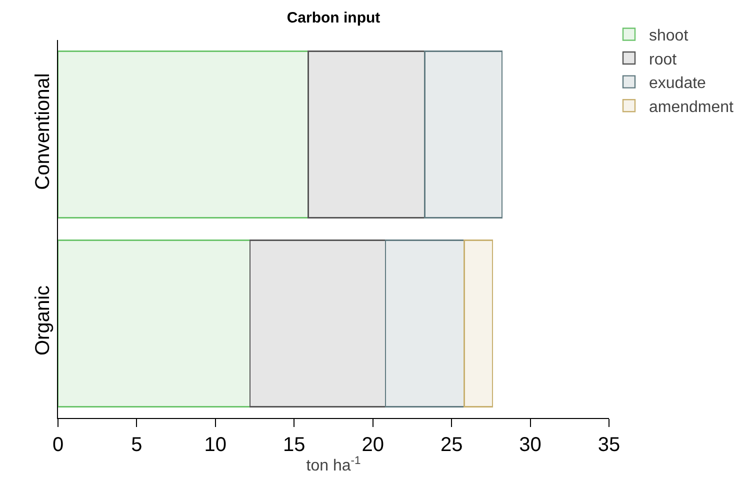 The width and height of the screenshot is (752, 488). What do you see at coordinates (58, 445) in the screenshot?
I see `x-tick-label: 0` at bounding box center [58, 445].